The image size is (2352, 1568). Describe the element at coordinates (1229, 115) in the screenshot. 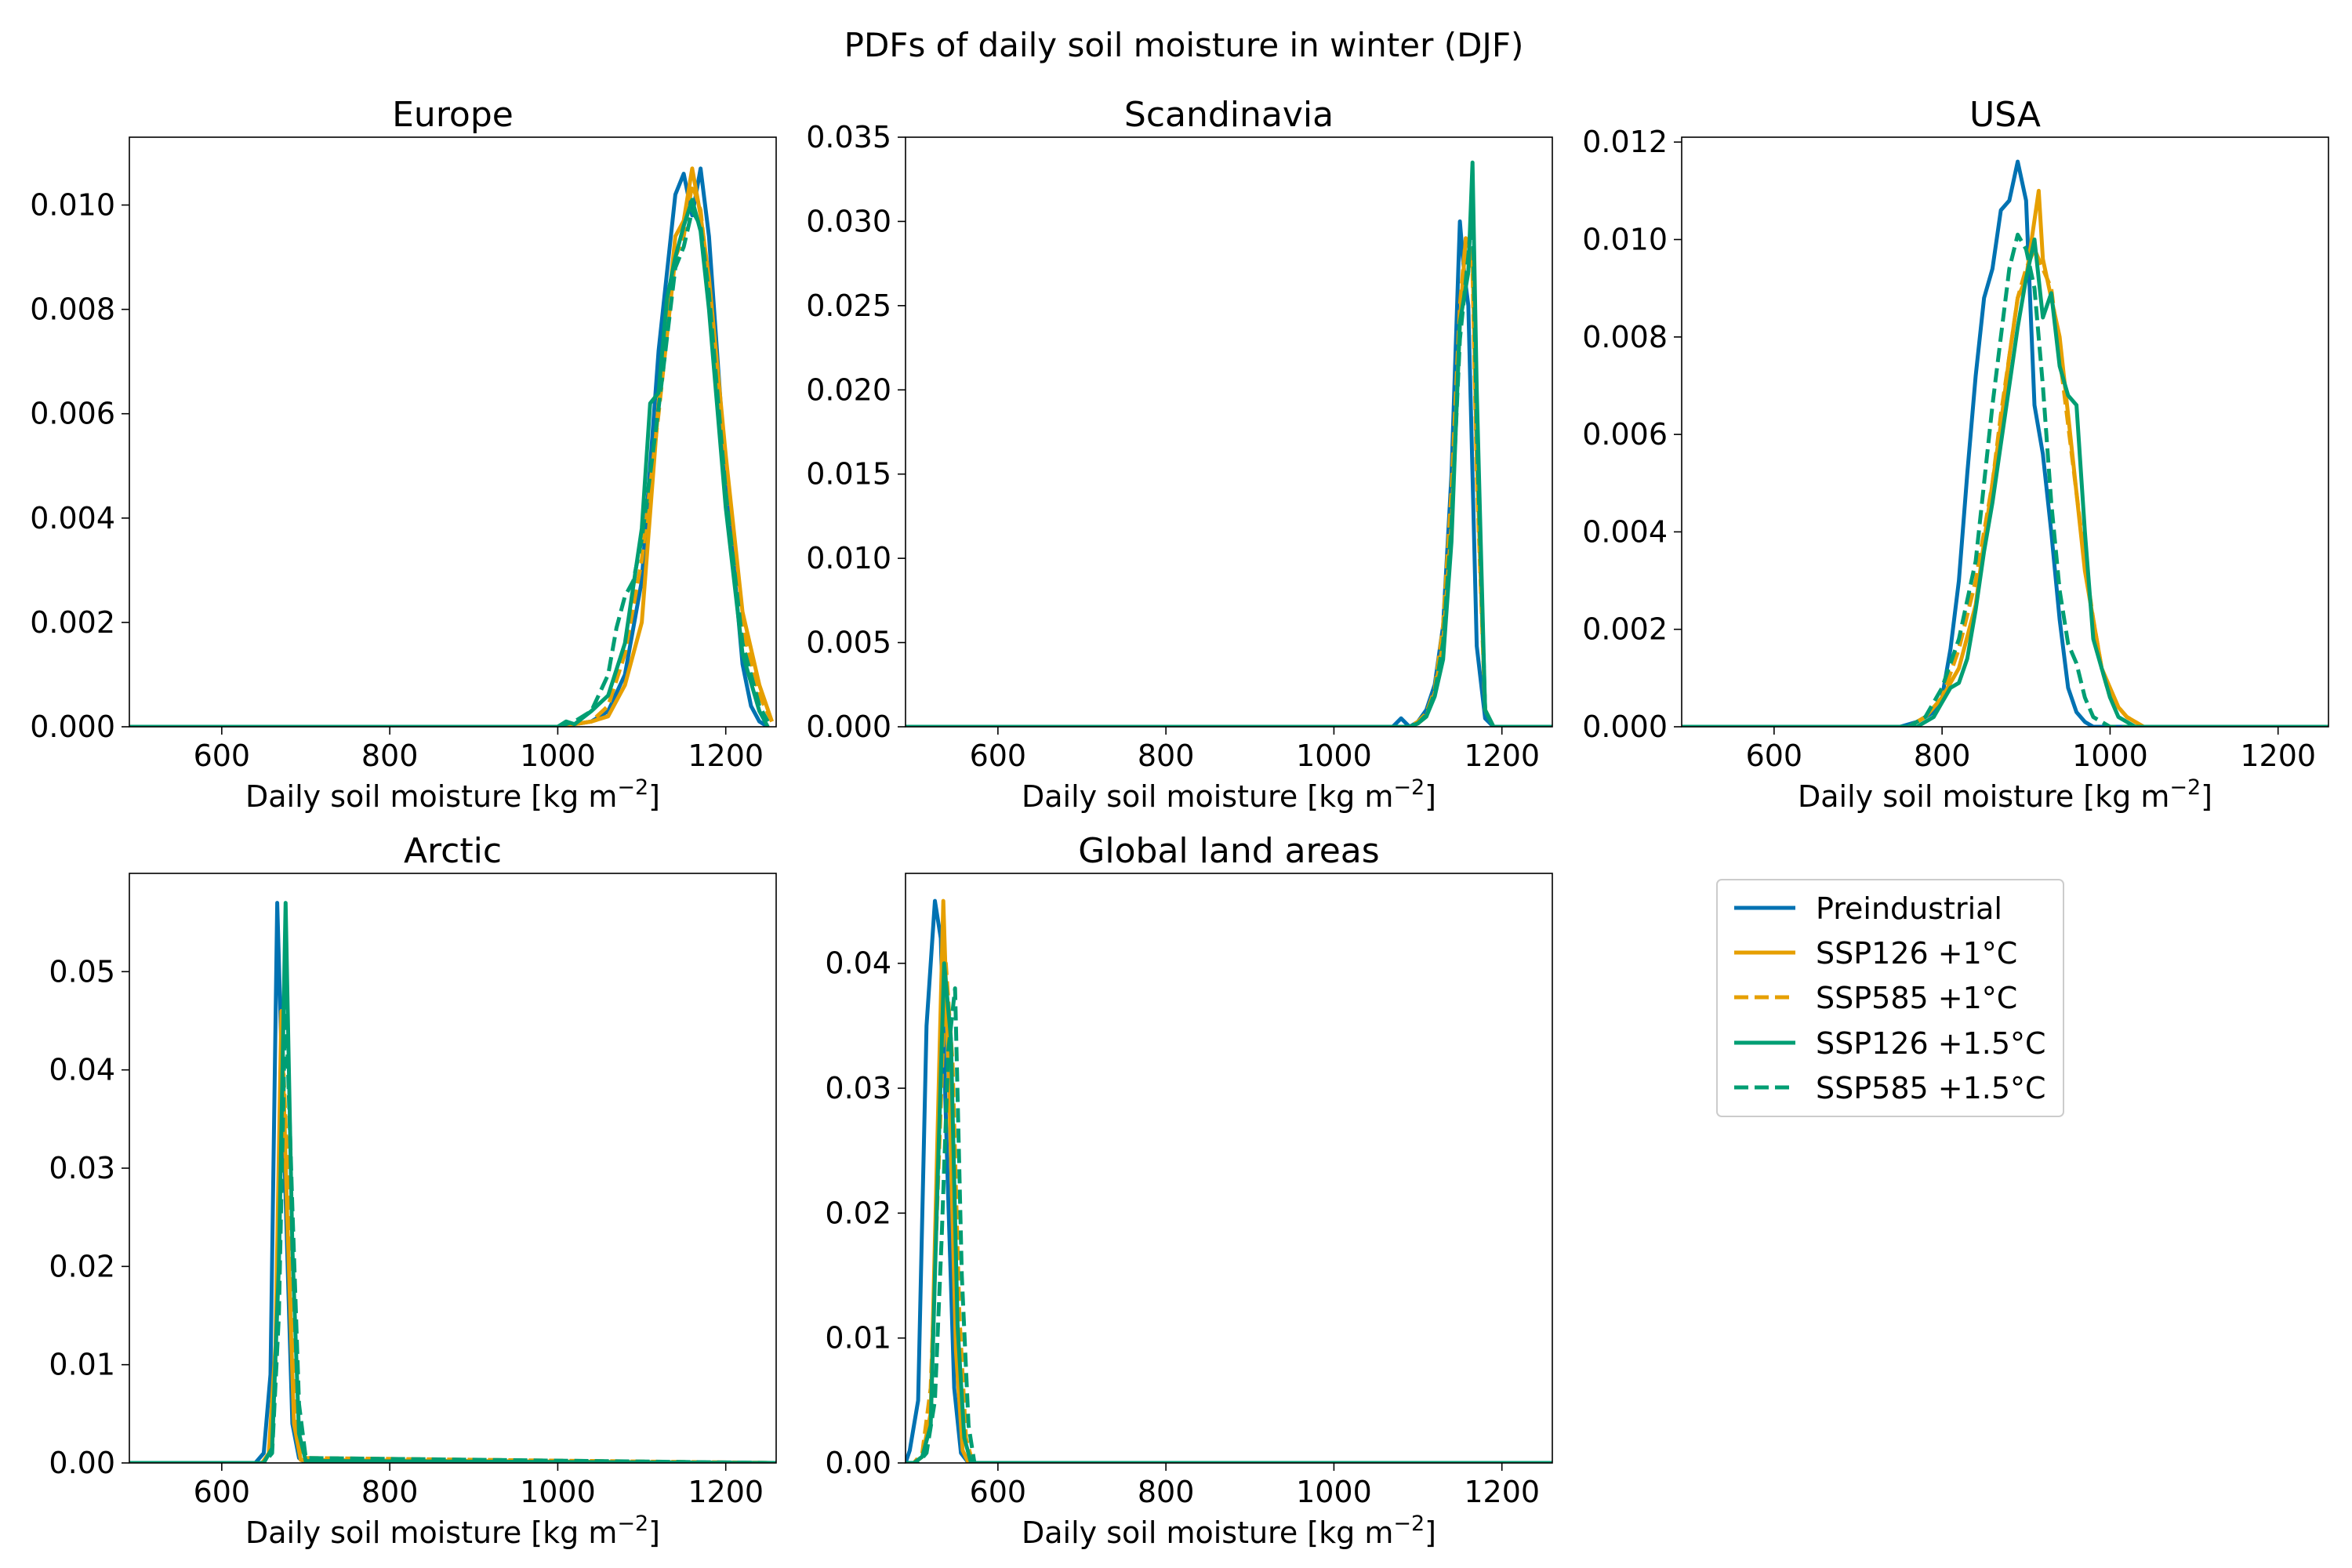

I see `panel-title: Scandinavia` at that location.